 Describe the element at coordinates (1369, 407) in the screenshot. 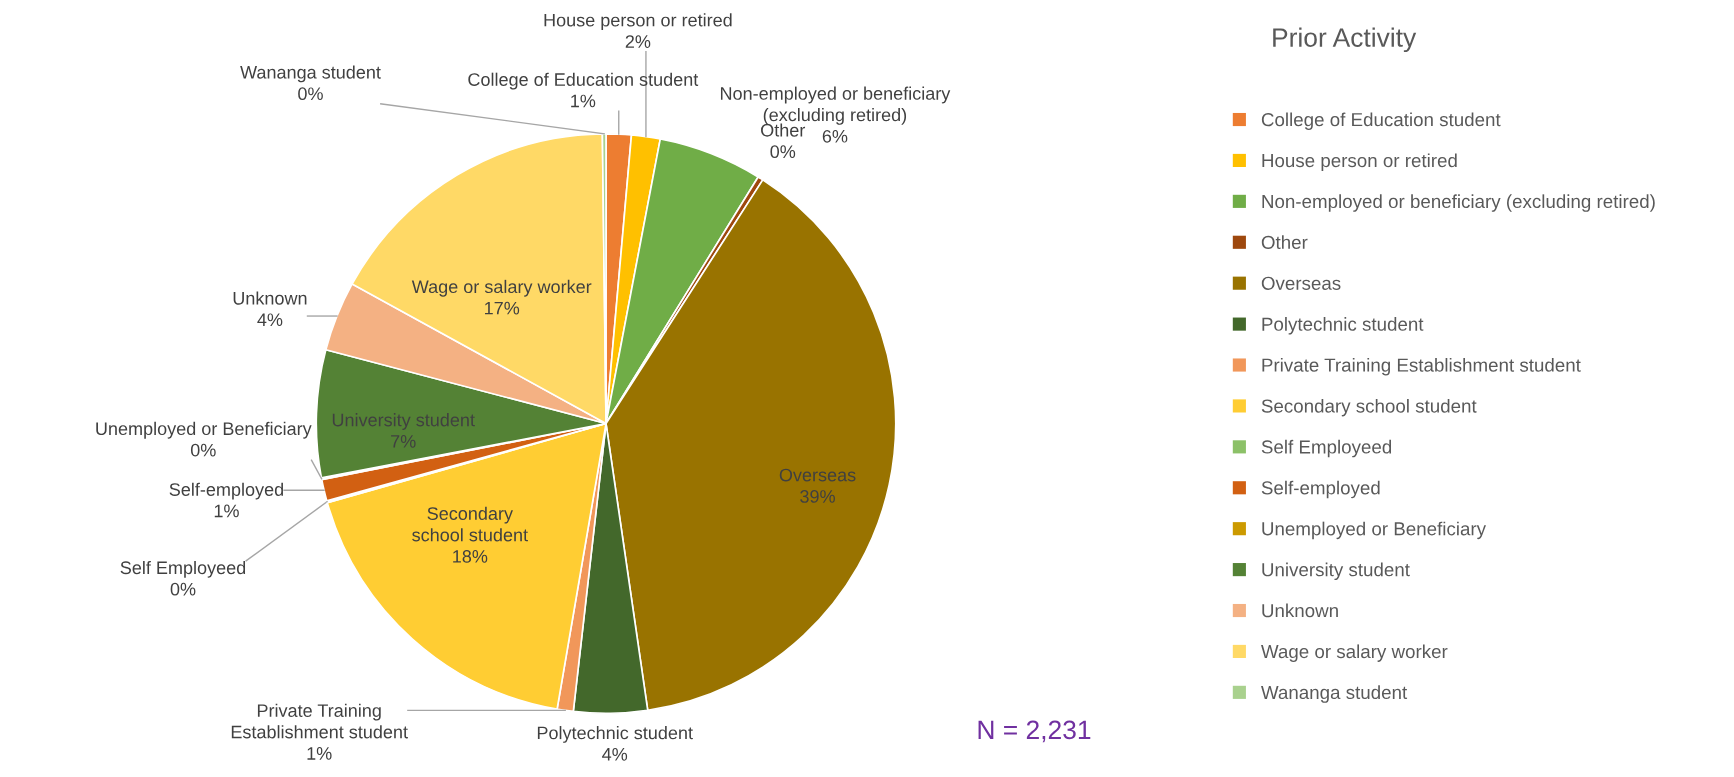

I see `legend-label: Secondary school student` at that location.